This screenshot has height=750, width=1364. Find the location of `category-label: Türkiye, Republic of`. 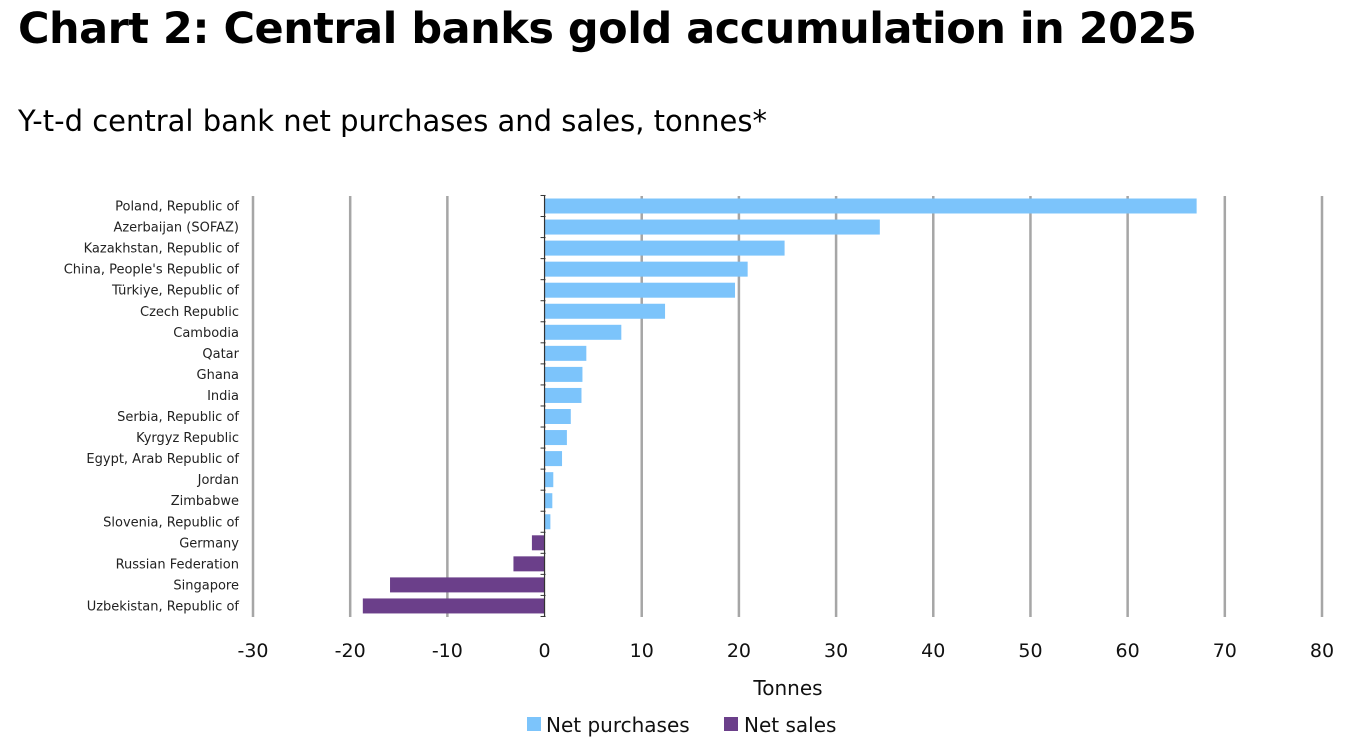

category-label: Türkiye, Republic of is located at coordinates (175, 291).